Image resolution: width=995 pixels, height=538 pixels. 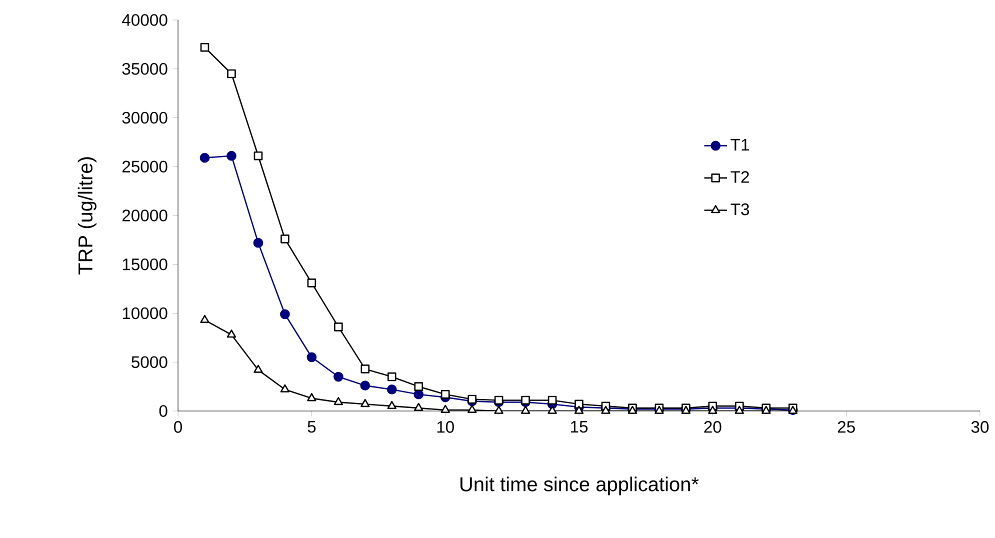 I want to click on y-tick-label: 30000, so click(x=145, y=118).